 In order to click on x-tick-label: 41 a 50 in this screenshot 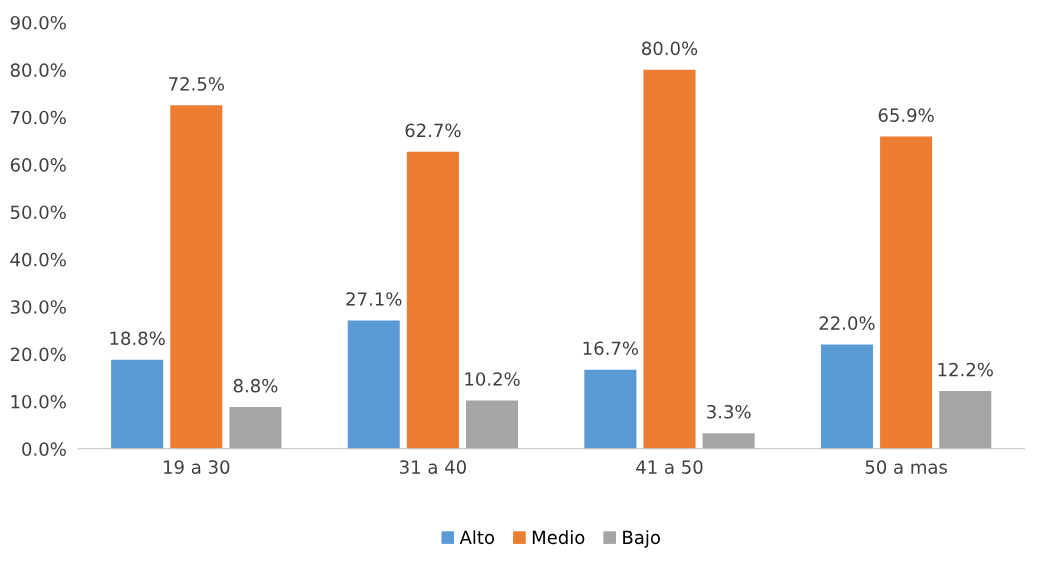, I will do `click(669, 467)`.